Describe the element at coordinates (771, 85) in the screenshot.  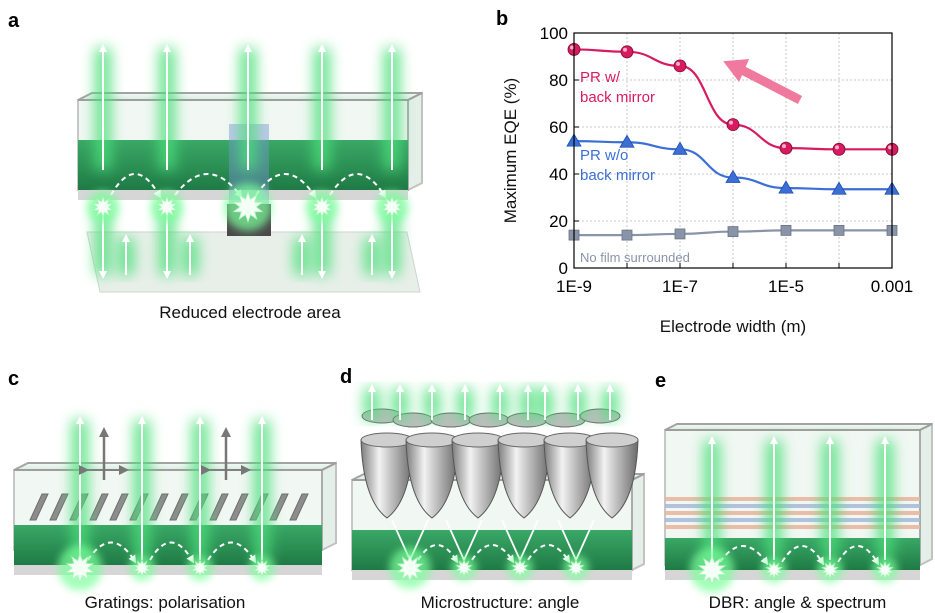
I see `trend-arrow-shaft` at that location.